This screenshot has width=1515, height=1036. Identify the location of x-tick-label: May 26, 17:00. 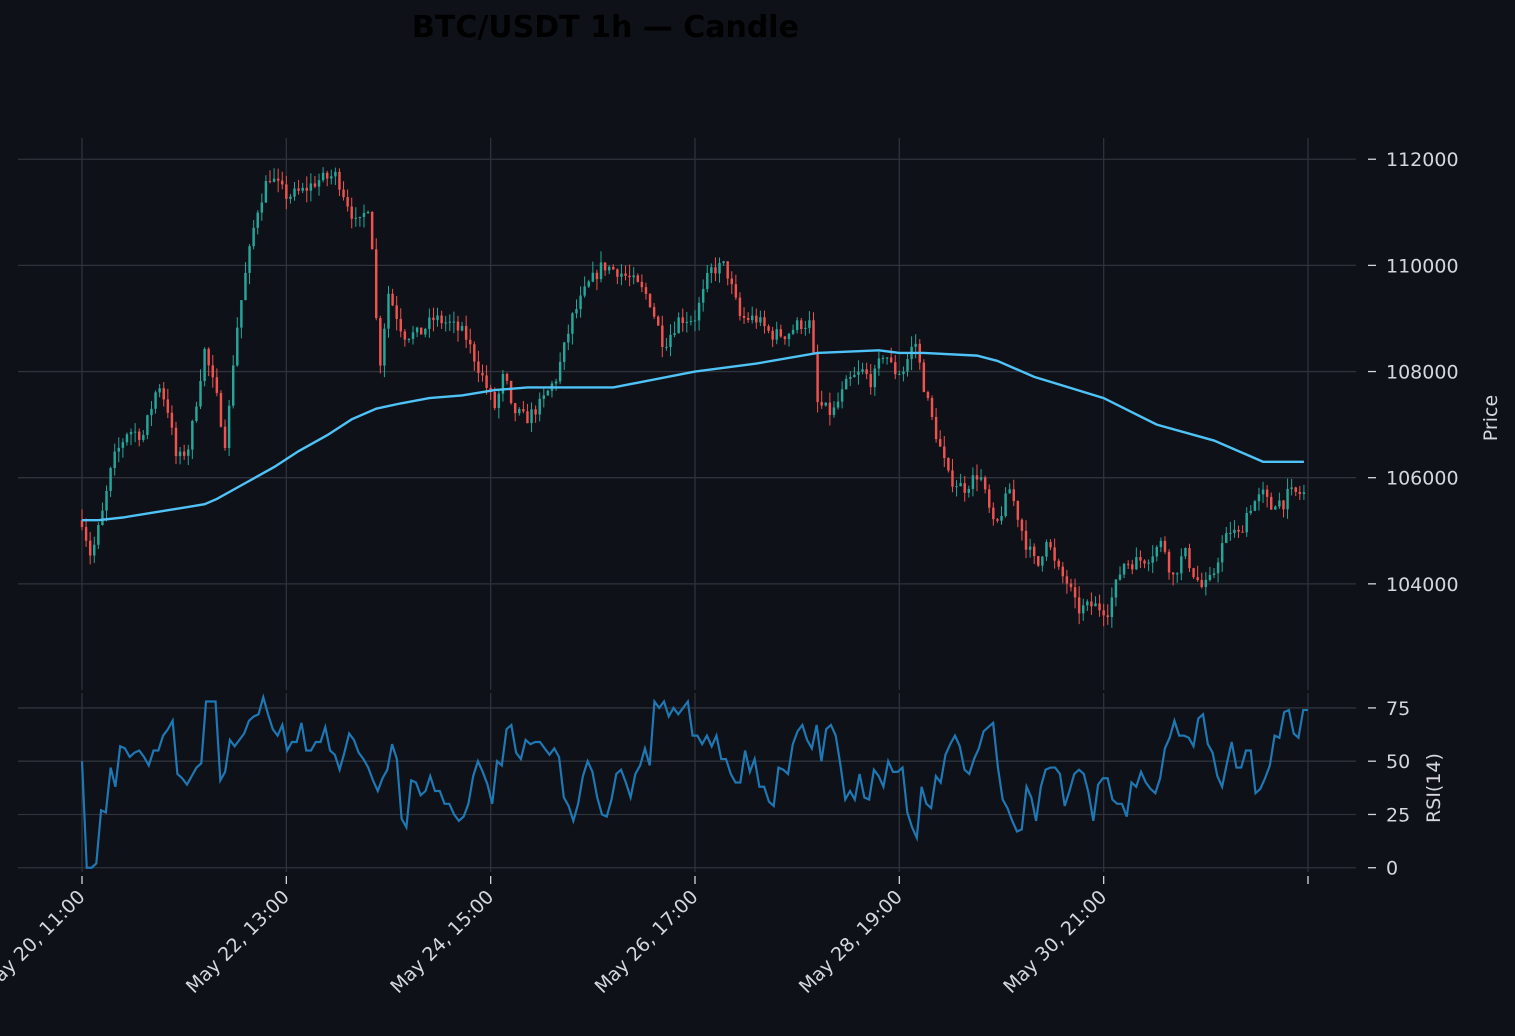
(647, 942).